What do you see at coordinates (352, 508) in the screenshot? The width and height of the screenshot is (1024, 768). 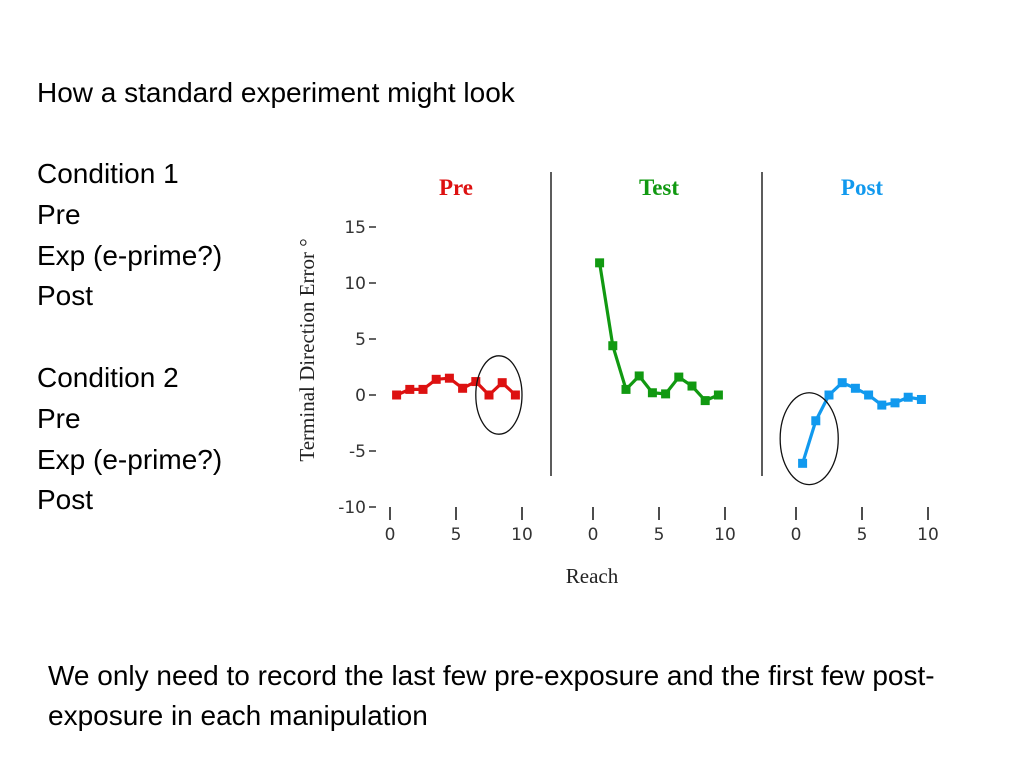 I see `y-tick-label: -10` at bounding box center [352, 508].